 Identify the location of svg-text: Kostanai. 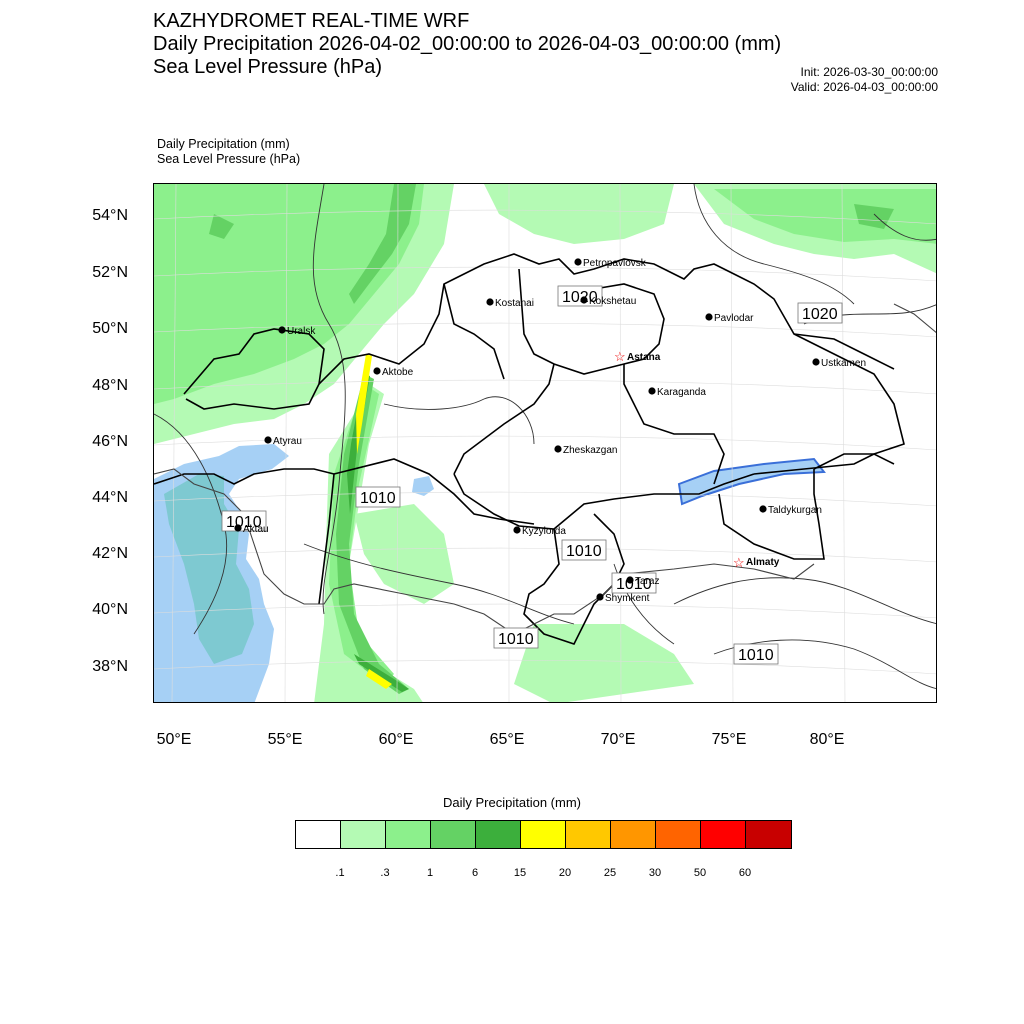
(514, 303).